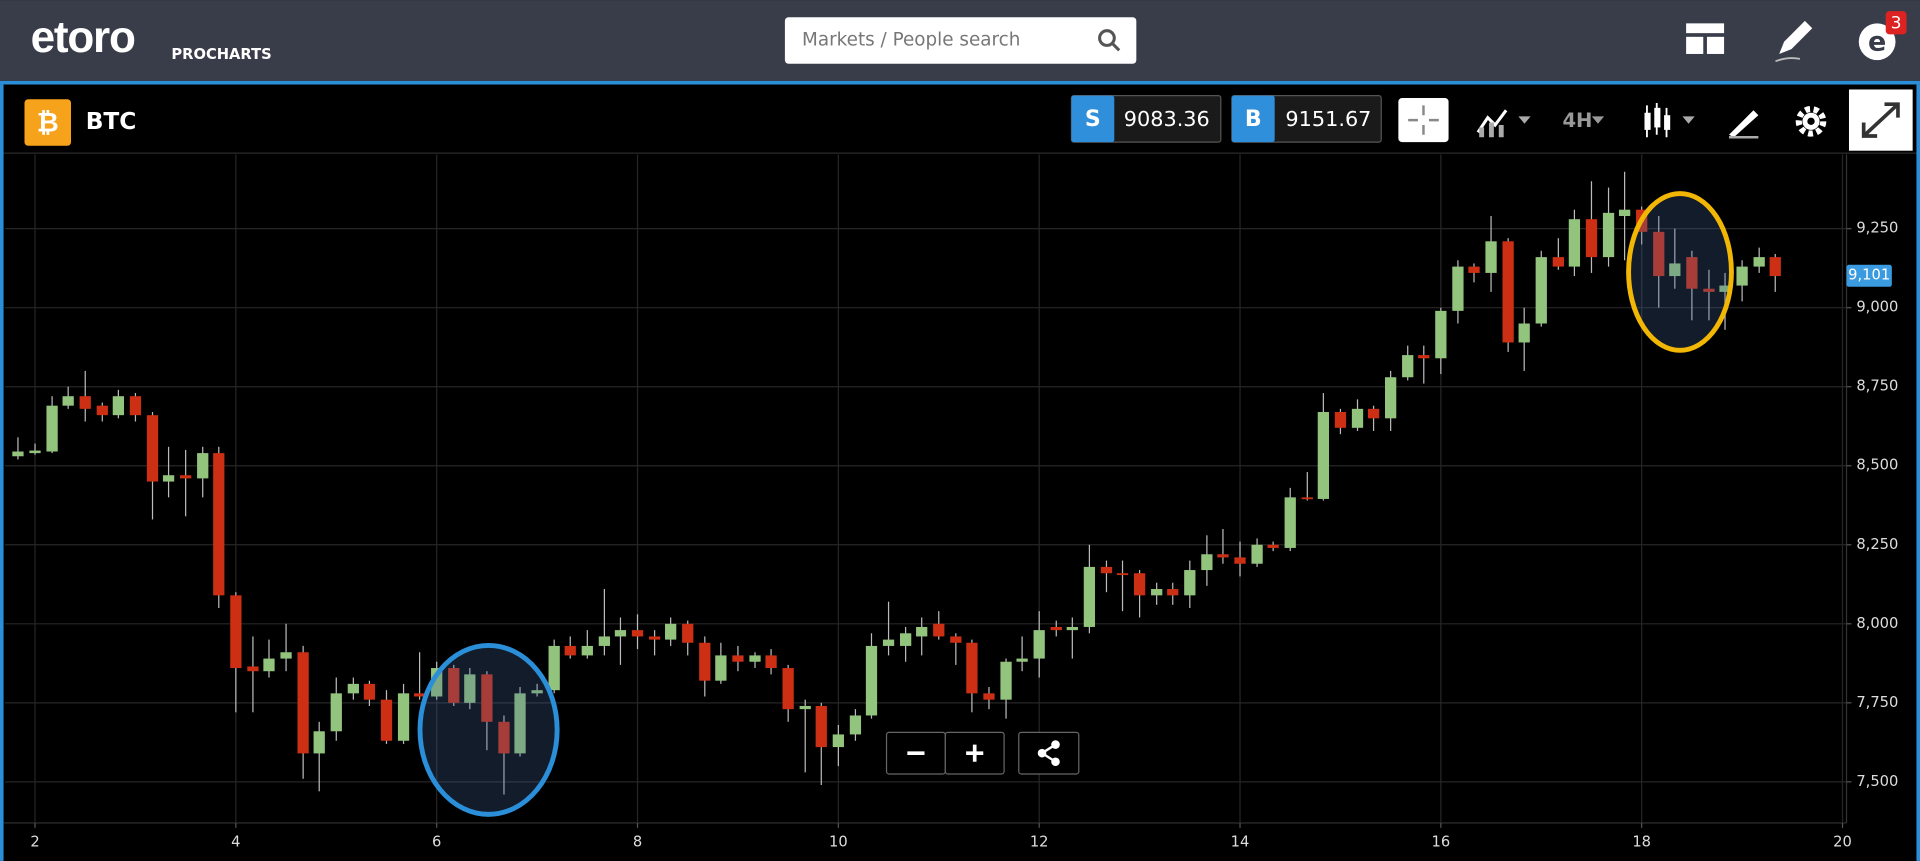 The height and width of the screenshot is (861, 1920). What do you see at coordinates (1109, 40) in the screenshot?
I see `search-icon` at bounding box center [1109, 40].